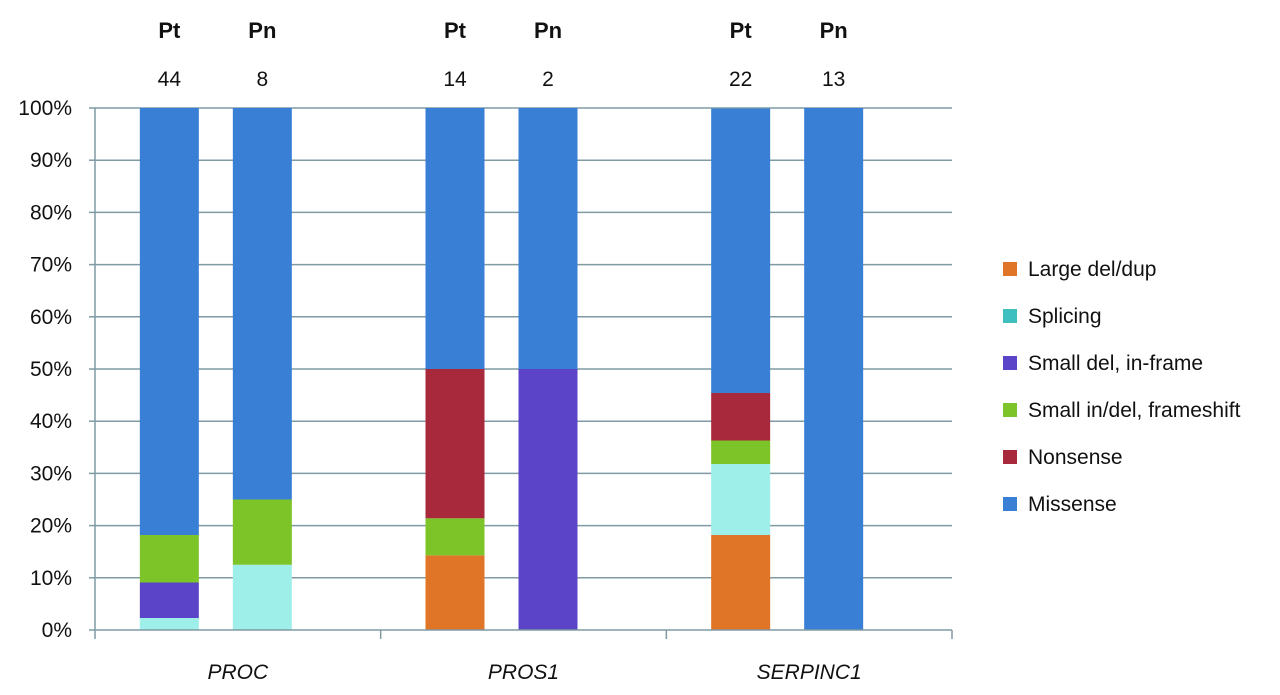  I want to click on legend-label: Large del/dup, so click(1092, 269).